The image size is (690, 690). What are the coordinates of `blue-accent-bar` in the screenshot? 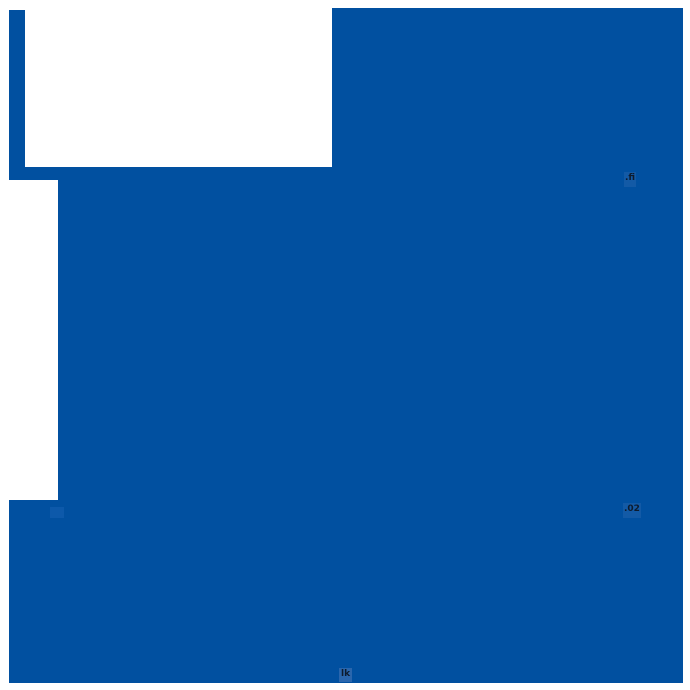 It's located at (17, 95).